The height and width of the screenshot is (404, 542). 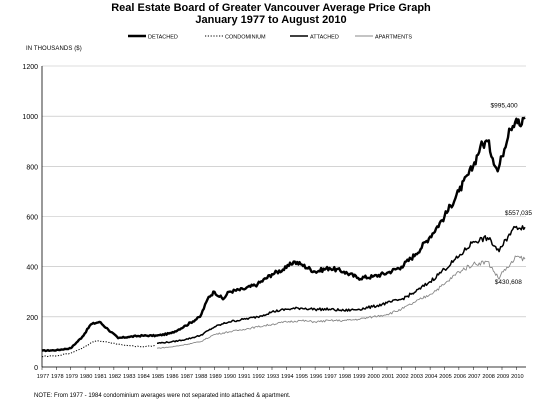 What do you see at coordinates (508, 282) in the screenshot?
I see `annotation-label: $430,608` at bounding box center [508, 282].